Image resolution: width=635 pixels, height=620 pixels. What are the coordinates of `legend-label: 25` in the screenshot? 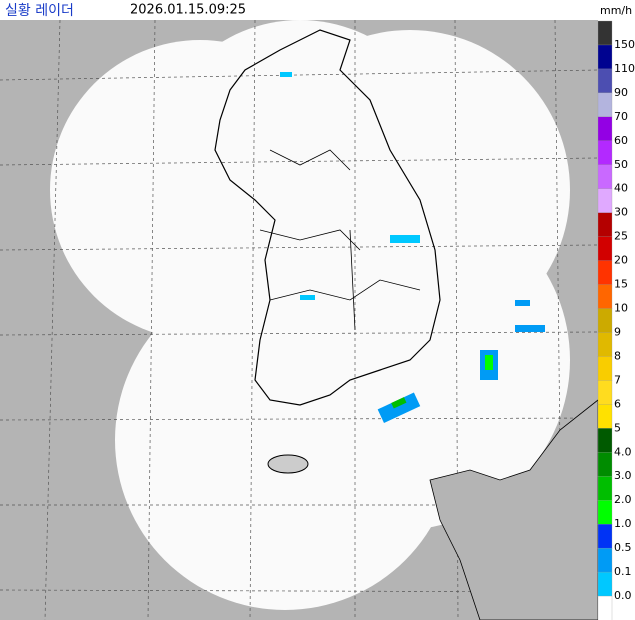 It's located at (621, 236).